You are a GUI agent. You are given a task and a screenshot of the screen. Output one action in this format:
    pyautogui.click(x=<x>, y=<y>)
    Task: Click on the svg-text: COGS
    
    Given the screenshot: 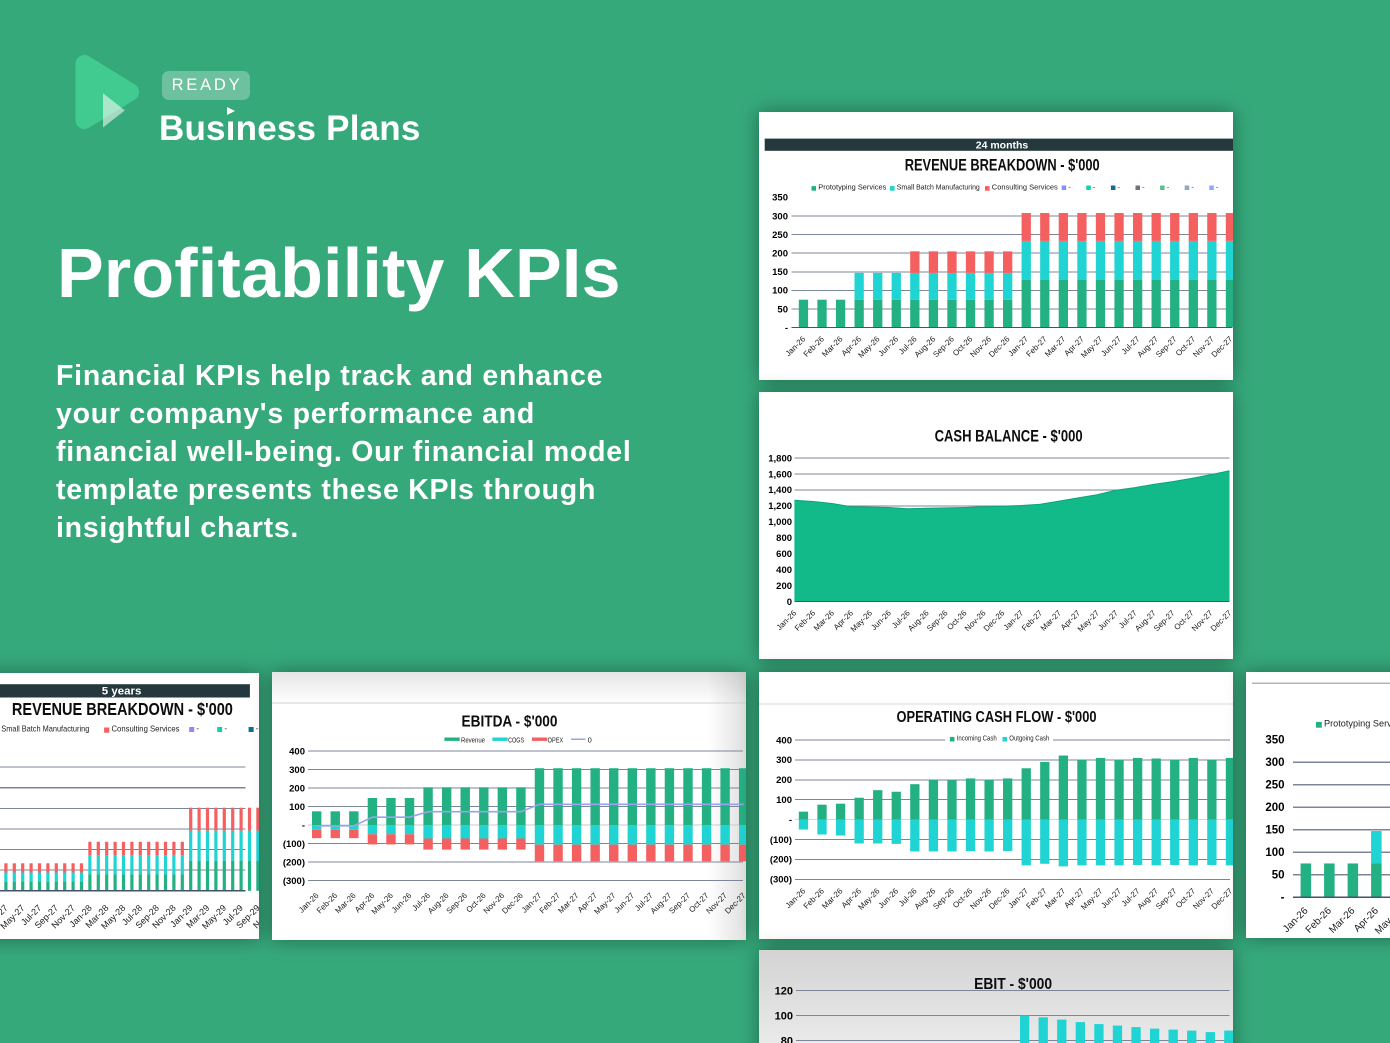 What is the action you would take?
    pyautogui.click(x=516, y=740)
    